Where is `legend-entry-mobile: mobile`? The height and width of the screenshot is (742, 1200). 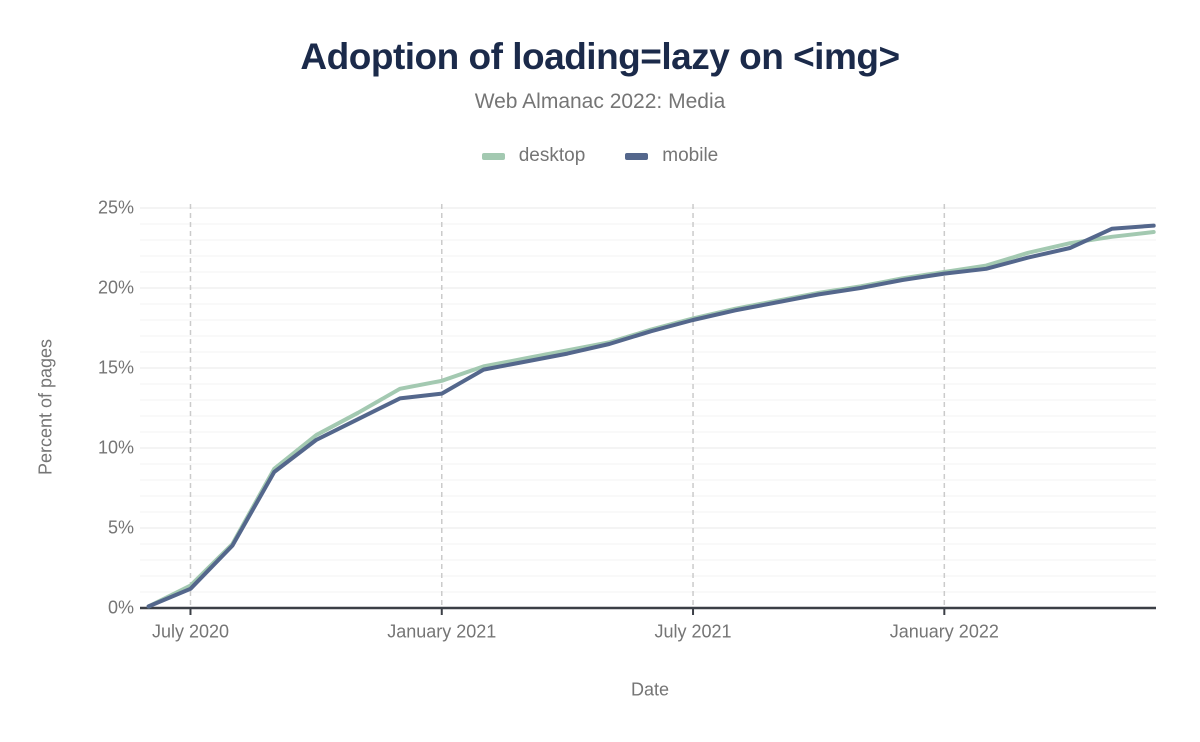 legend-entry-mobile: mobile is located at coordinates (671, 156).